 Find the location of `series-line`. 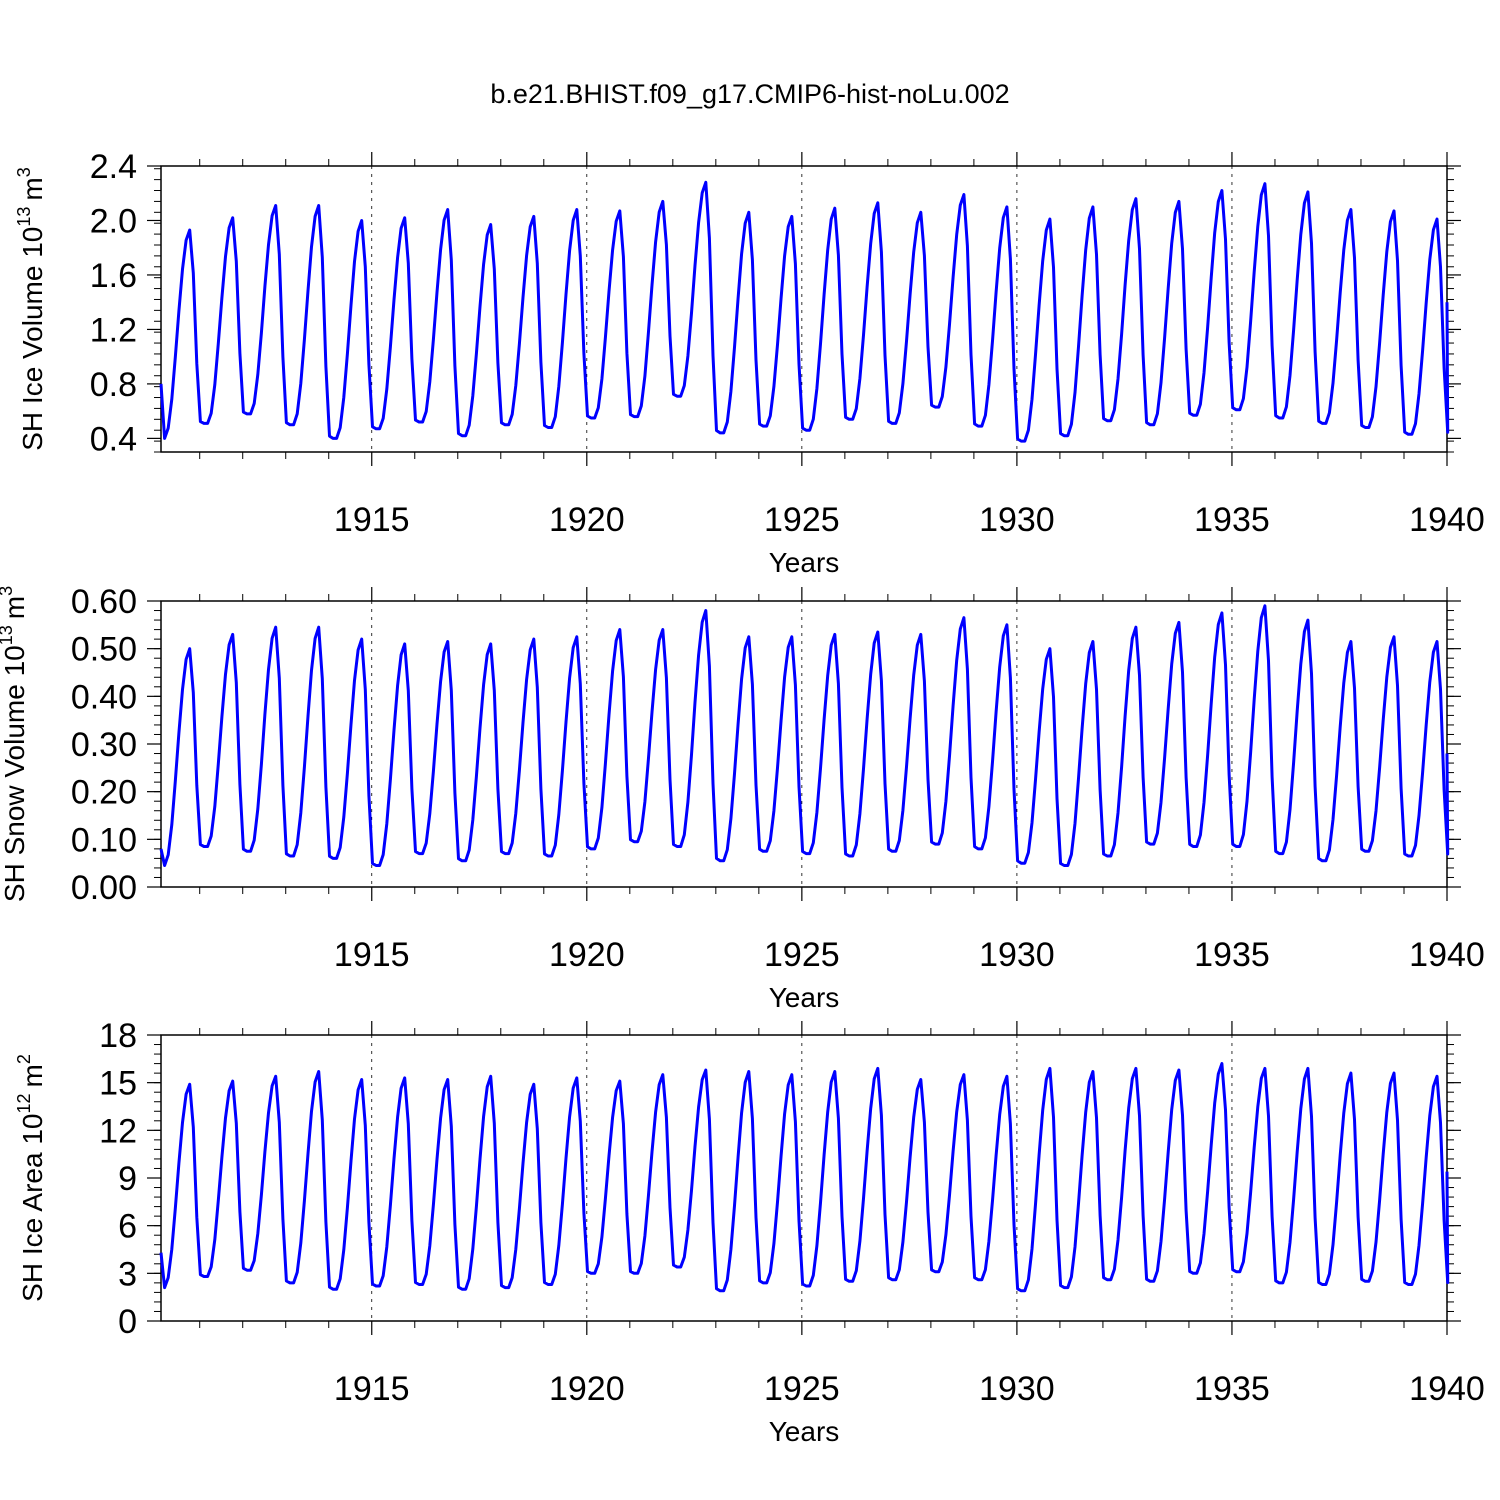

series-line is located at coordinates (804, 1177).